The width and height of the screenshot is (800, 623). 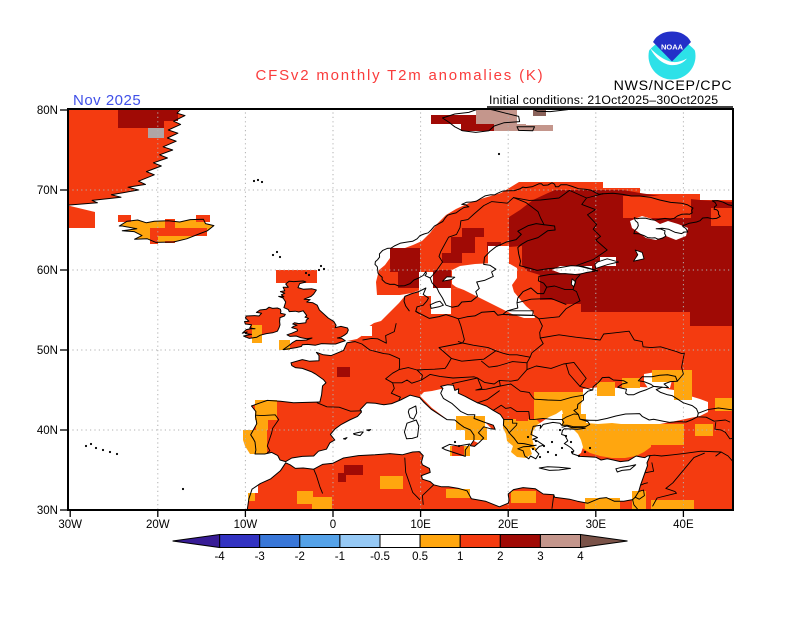 I want to click on svg-text: 30N, so click(x=47, y=511).